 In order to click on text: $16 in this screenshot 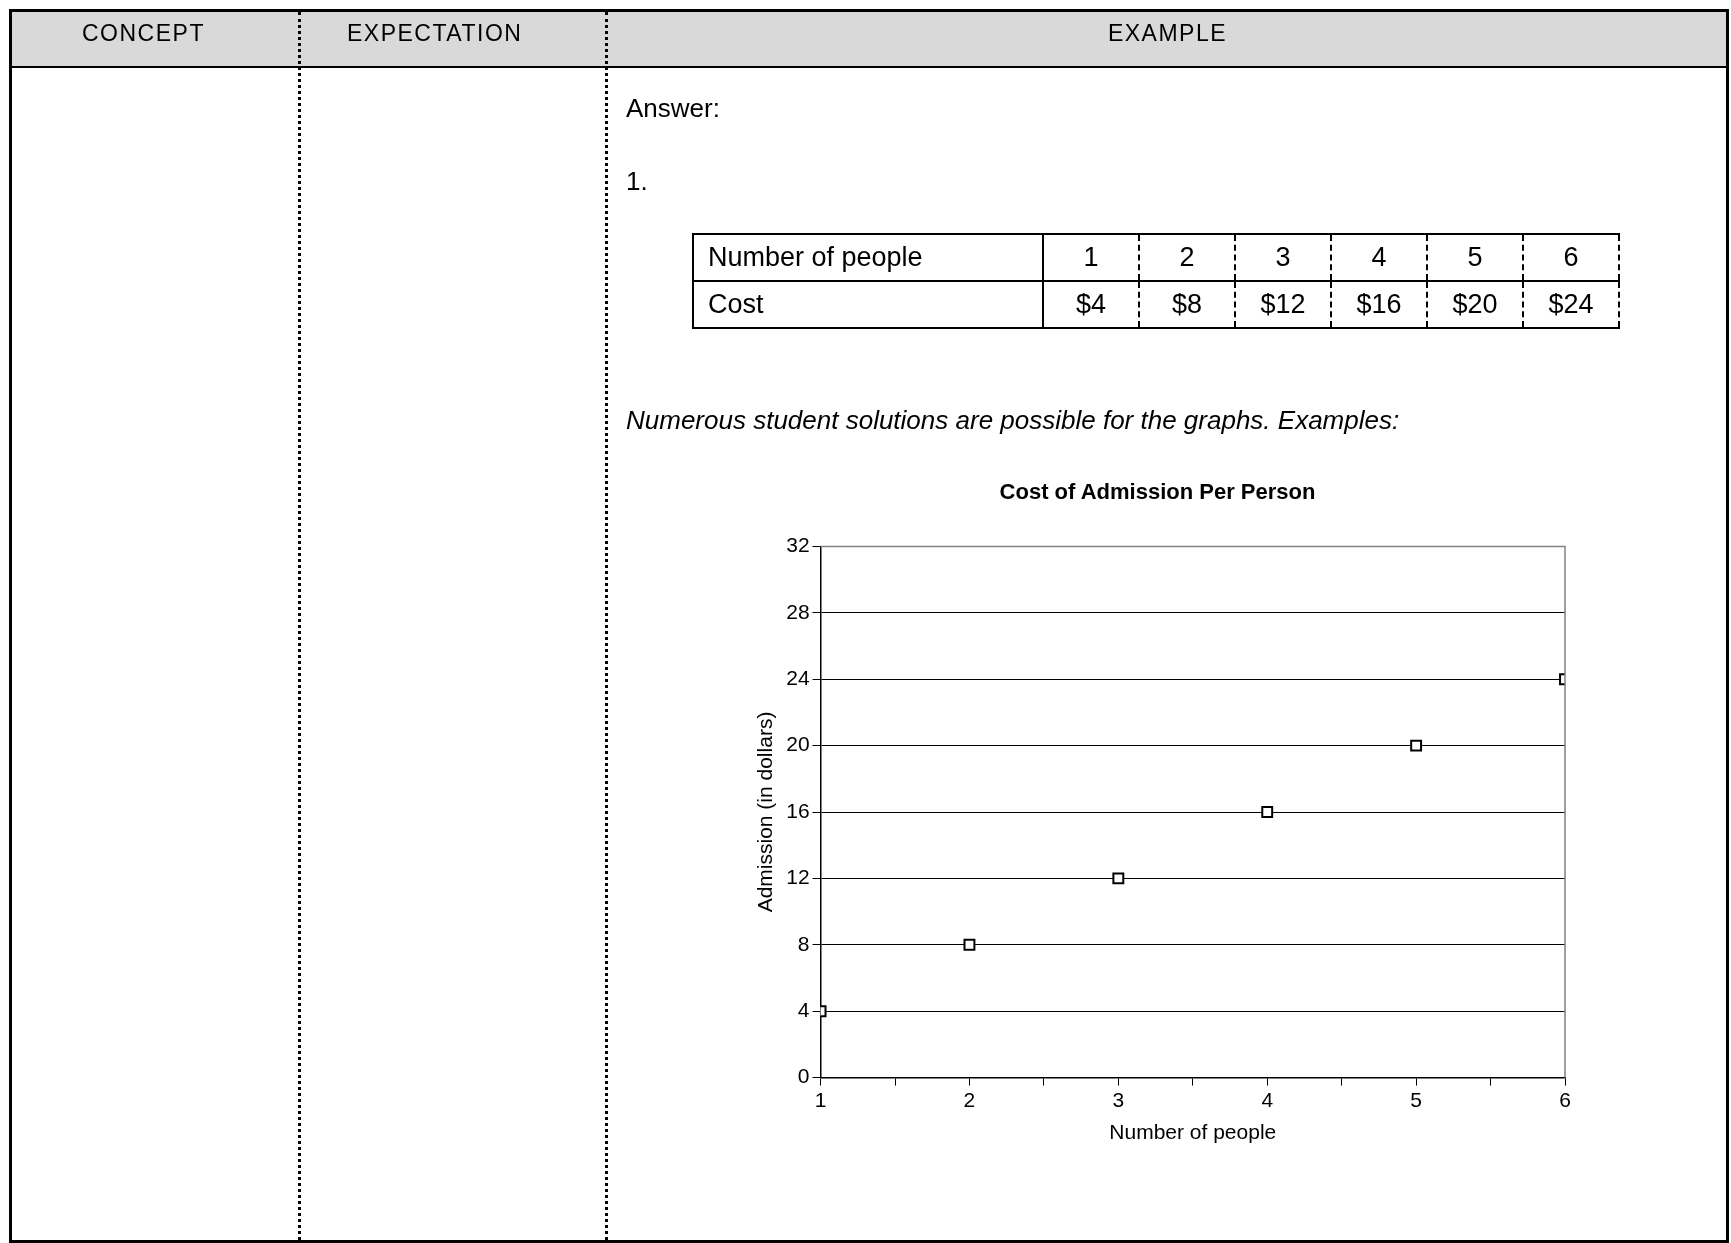, I will do `click(1379, 304)`.